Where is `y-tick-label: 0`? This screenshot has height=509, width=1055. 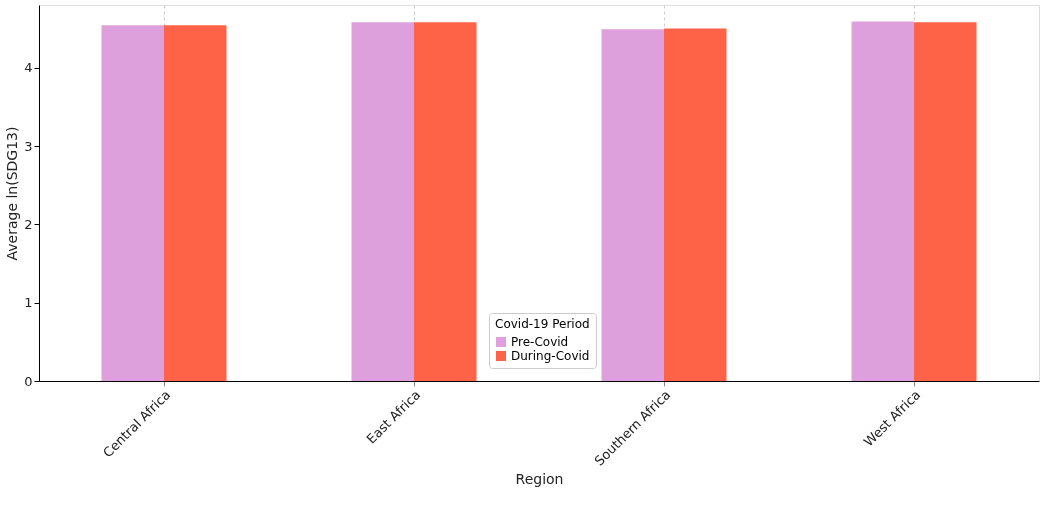 y-tick-label: 0 is located at coordinates (28, 381).